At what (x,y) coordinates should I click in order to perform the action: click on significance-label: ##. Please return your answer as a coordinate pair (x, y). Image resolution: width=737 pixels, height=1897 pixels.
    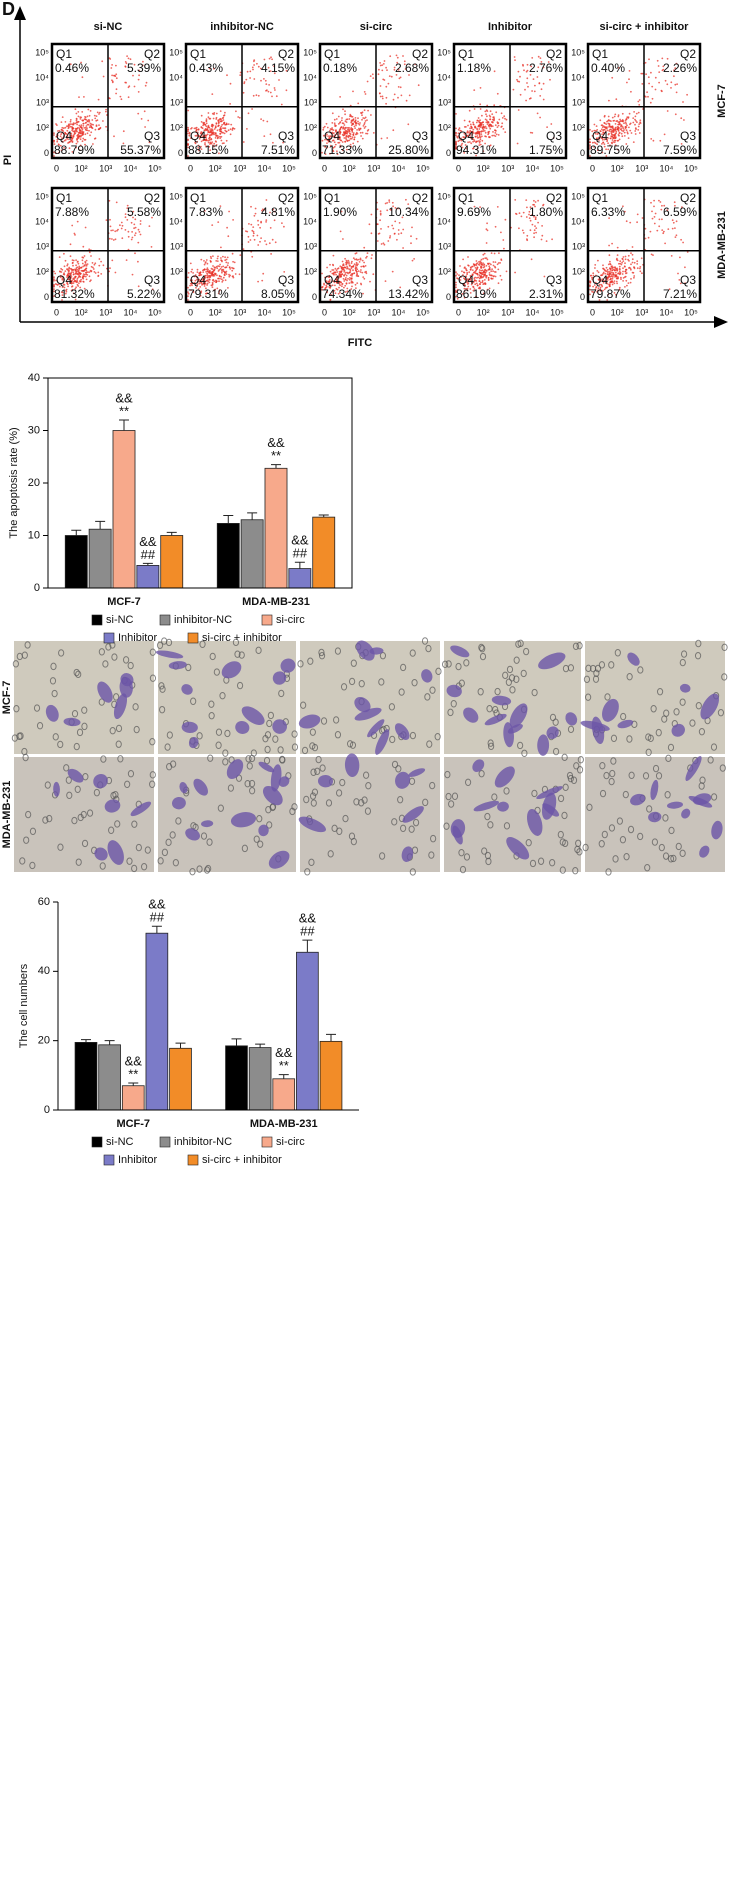
    Looking at the image, I should click on (148, 554).